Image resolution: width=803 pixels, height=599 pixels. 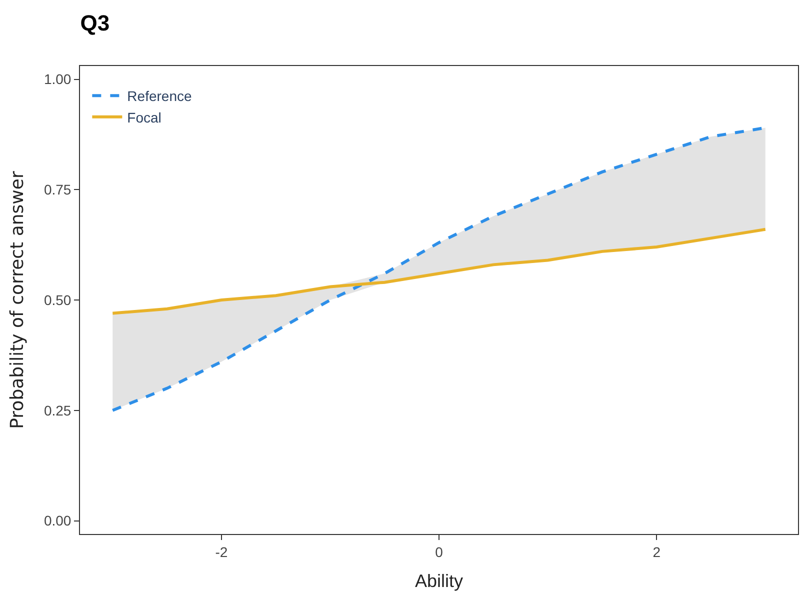 What do you see at coordinates (17, 299) in the screenshot?
I see `y-axis-title: Probability of correct answer` at bounding box center [17, 299].